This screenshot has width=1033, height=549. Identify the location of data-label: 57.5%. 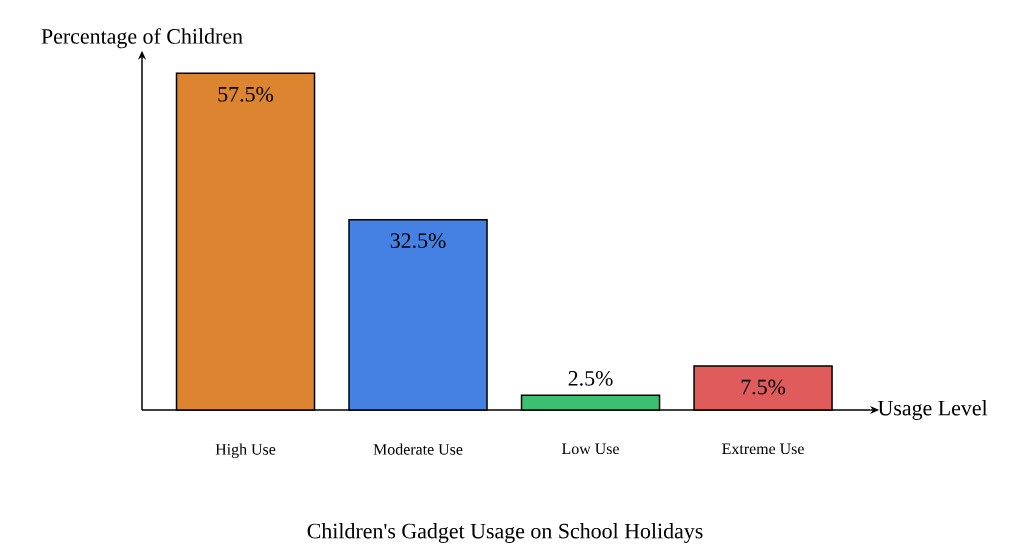
(246, 94).